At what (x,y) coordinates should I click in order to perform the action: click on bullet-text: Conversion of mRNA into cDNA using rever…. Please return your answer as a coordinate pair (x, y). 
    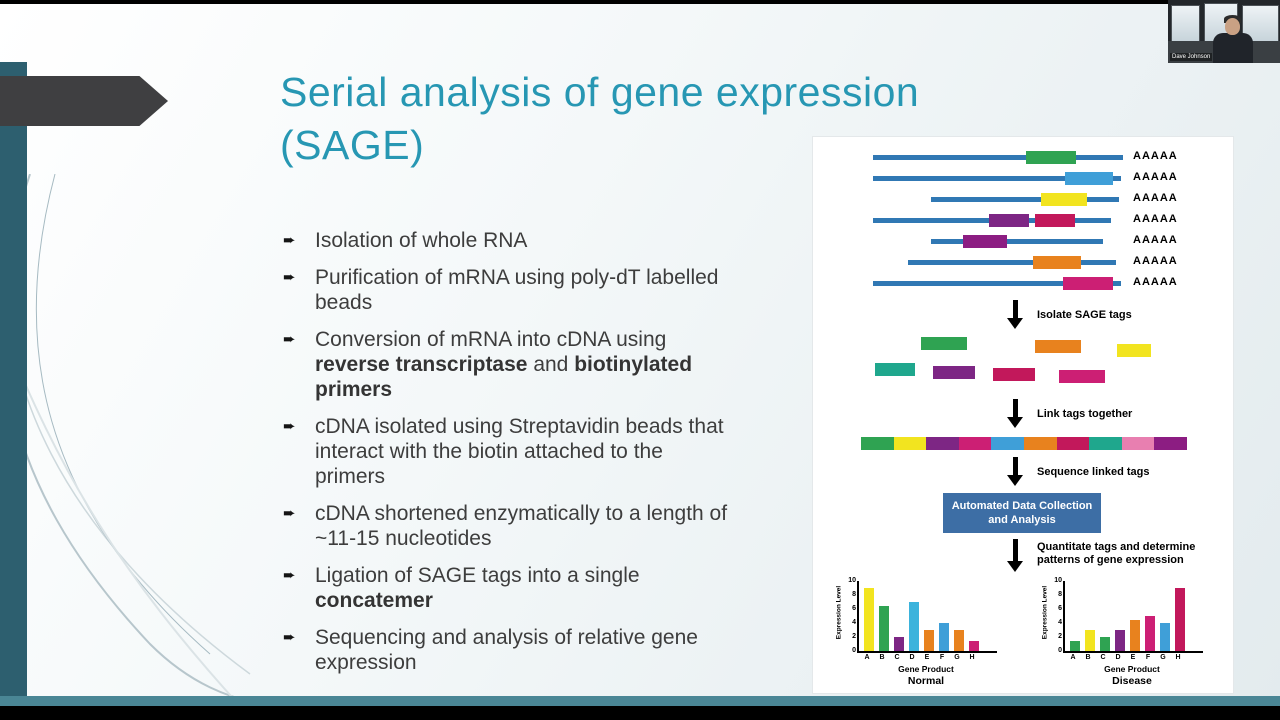
    Looking at the image, I should click on (523, 364).